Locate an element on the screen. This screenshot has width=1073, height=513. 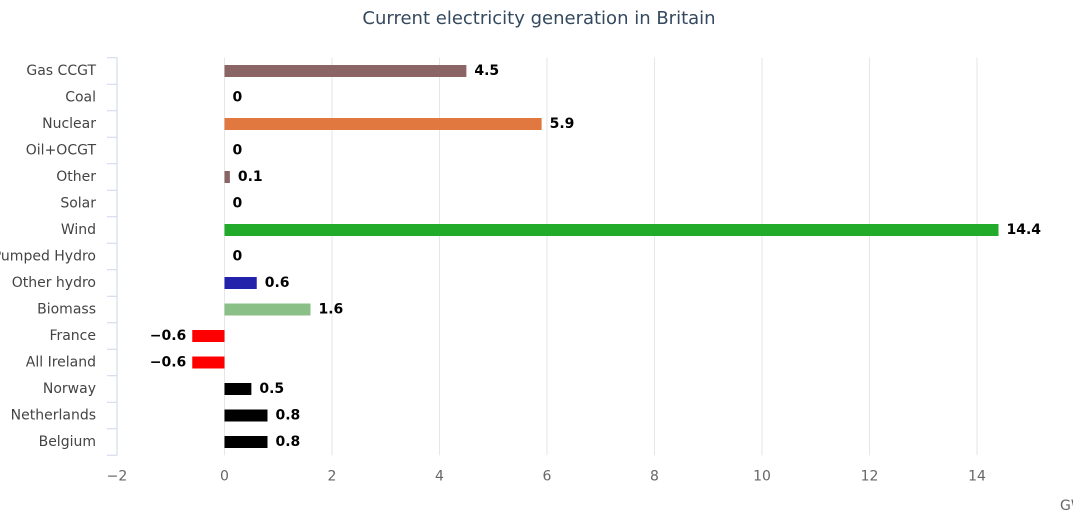
data-label: 0.6 is located at coordinates (277, 283).